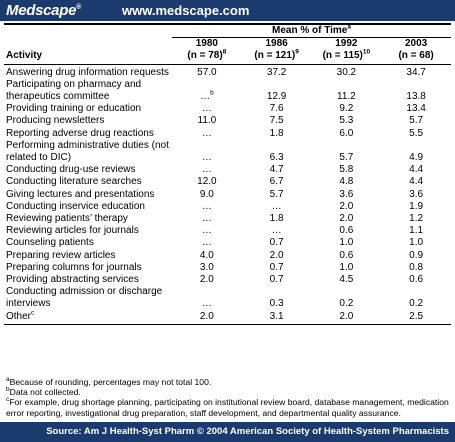 The height and width of the screenshot is (442, 455). I want to click on footnote-ref: a, so click(349, 27).